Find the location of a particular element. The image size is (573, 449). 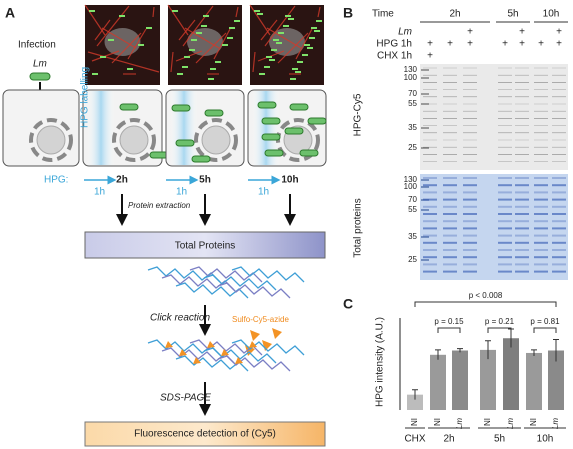

p-value: p = 0.15 is located at coordinates (449, 321).